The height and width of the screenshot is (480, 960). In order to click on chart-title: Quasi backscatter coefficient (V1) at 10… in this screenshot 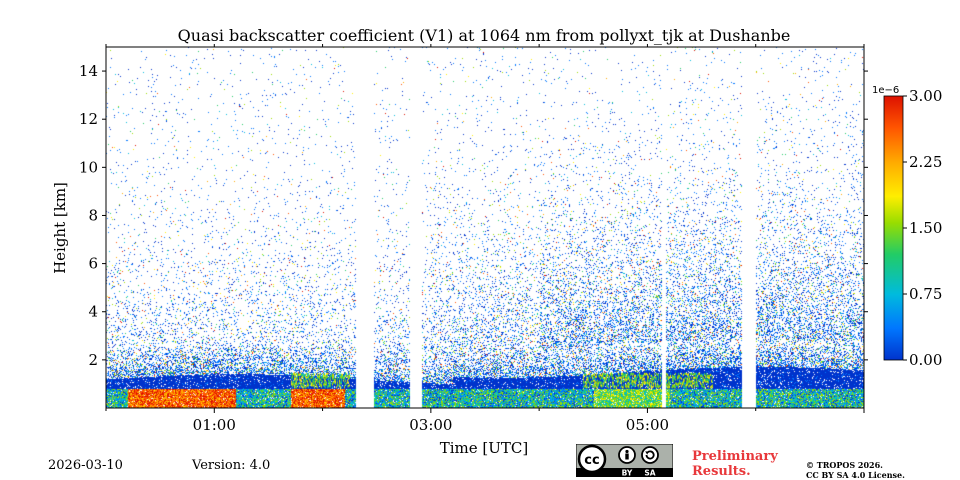, I will do `click(484, 35)`.